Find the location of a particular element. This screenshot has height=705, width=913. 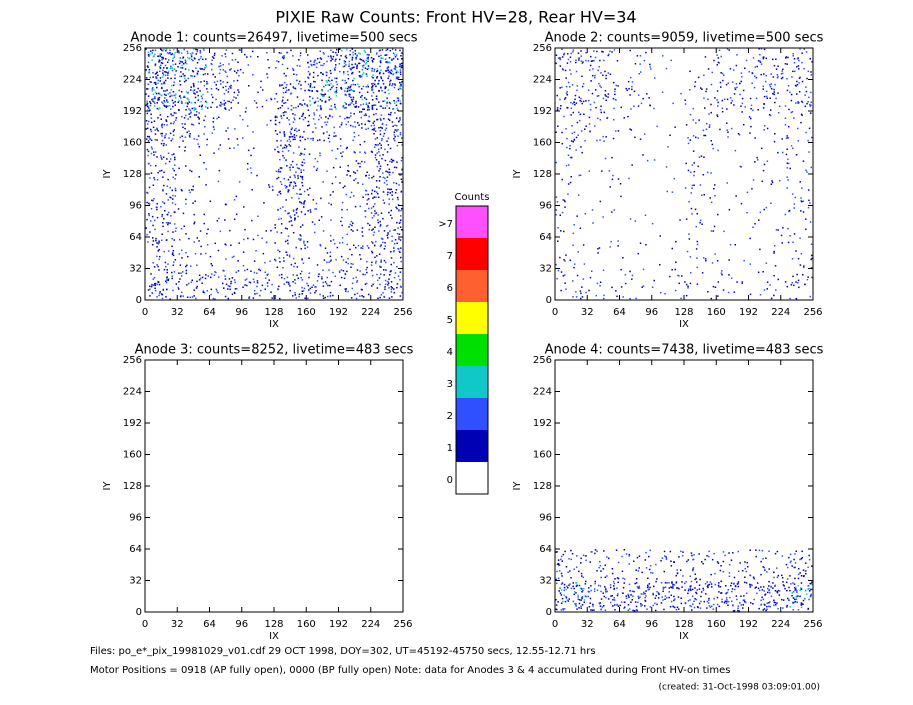

y-tick-label: 256 is located at coordinates (132, 360).